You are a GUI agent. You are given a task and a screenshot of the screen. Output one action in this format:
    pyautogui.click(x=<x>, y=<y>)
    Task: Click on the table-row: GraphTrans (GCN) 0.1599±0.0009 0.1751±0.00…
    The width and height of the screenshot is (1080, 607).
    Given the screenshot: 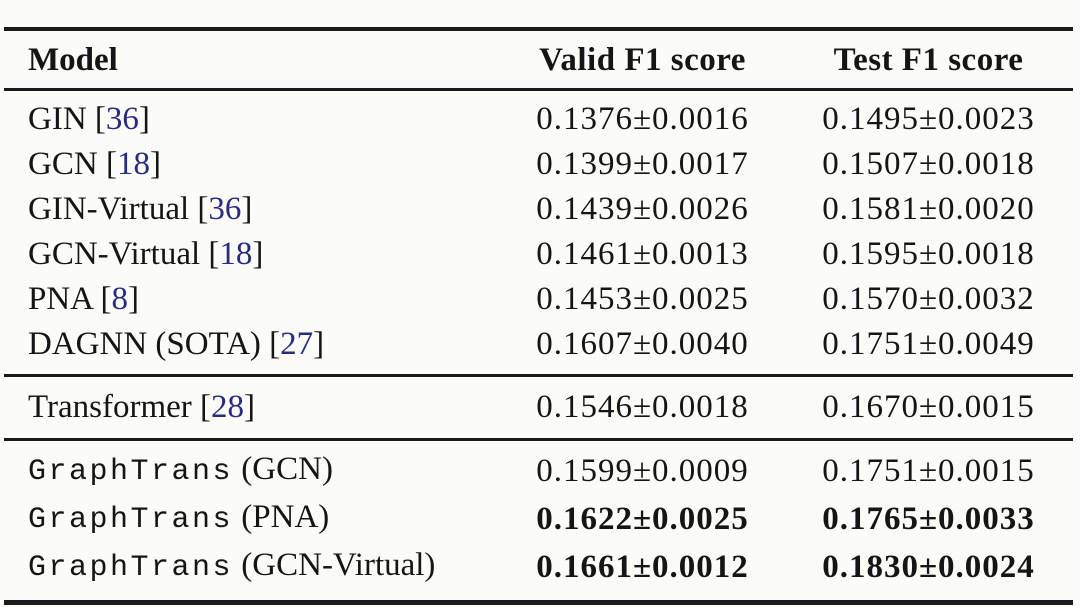 What is the action you would take?
    pyautogui.click(x=538, y=468)
    